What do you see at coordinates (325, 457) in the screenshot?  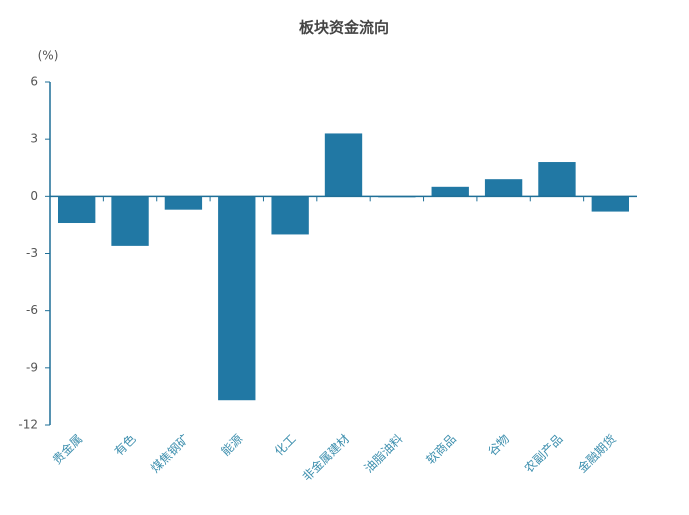 I see `x-tick-label: 非金属建材` at bounding box center [325, 457].